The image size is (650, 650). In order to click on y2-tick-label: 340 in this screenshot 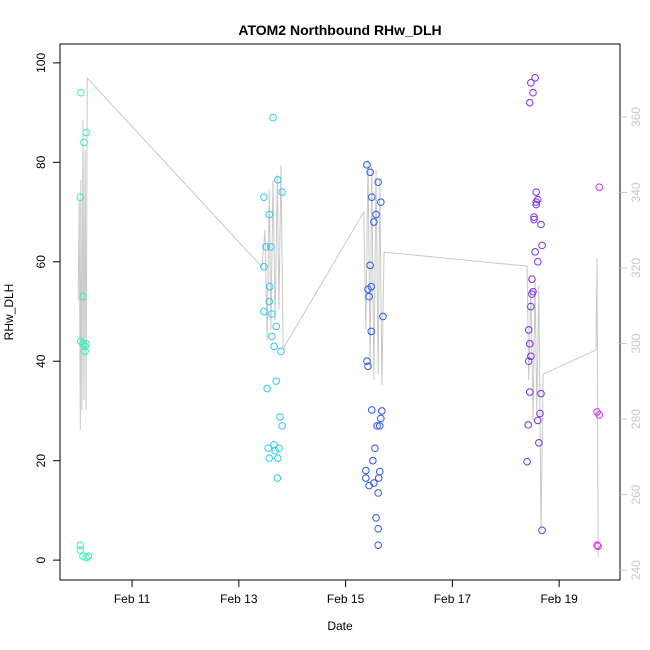, I will do `click(636, 192)`.